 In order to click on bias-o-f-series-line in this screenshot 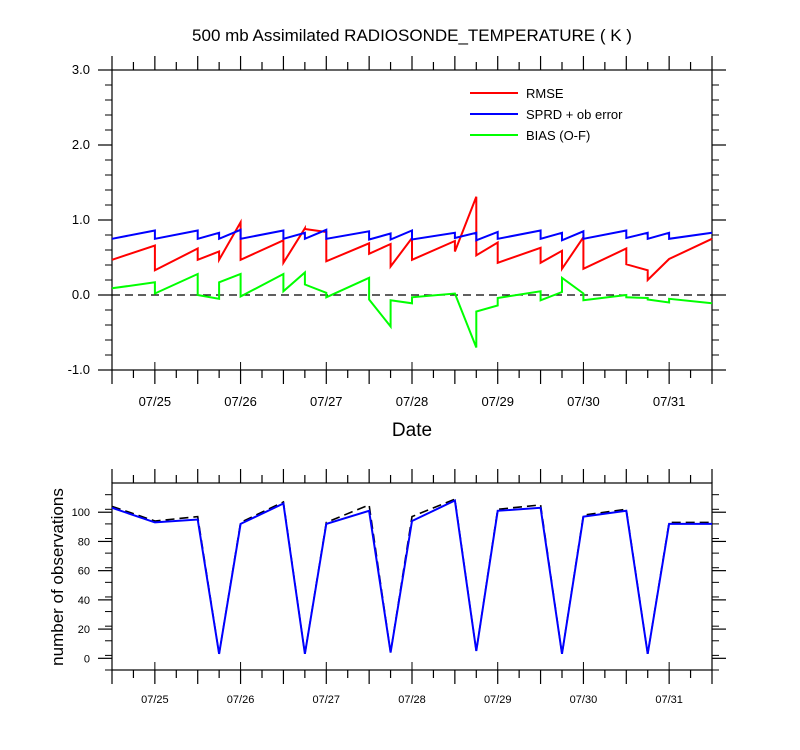, I will do `click(412, 309)`.